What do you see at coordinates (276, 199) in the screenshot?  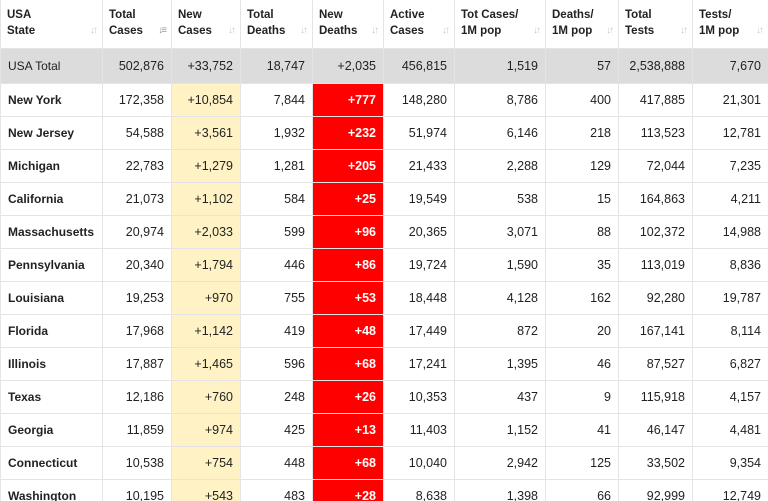 I see `cell-total-deaths: 584` at bounding box center [276, 199].